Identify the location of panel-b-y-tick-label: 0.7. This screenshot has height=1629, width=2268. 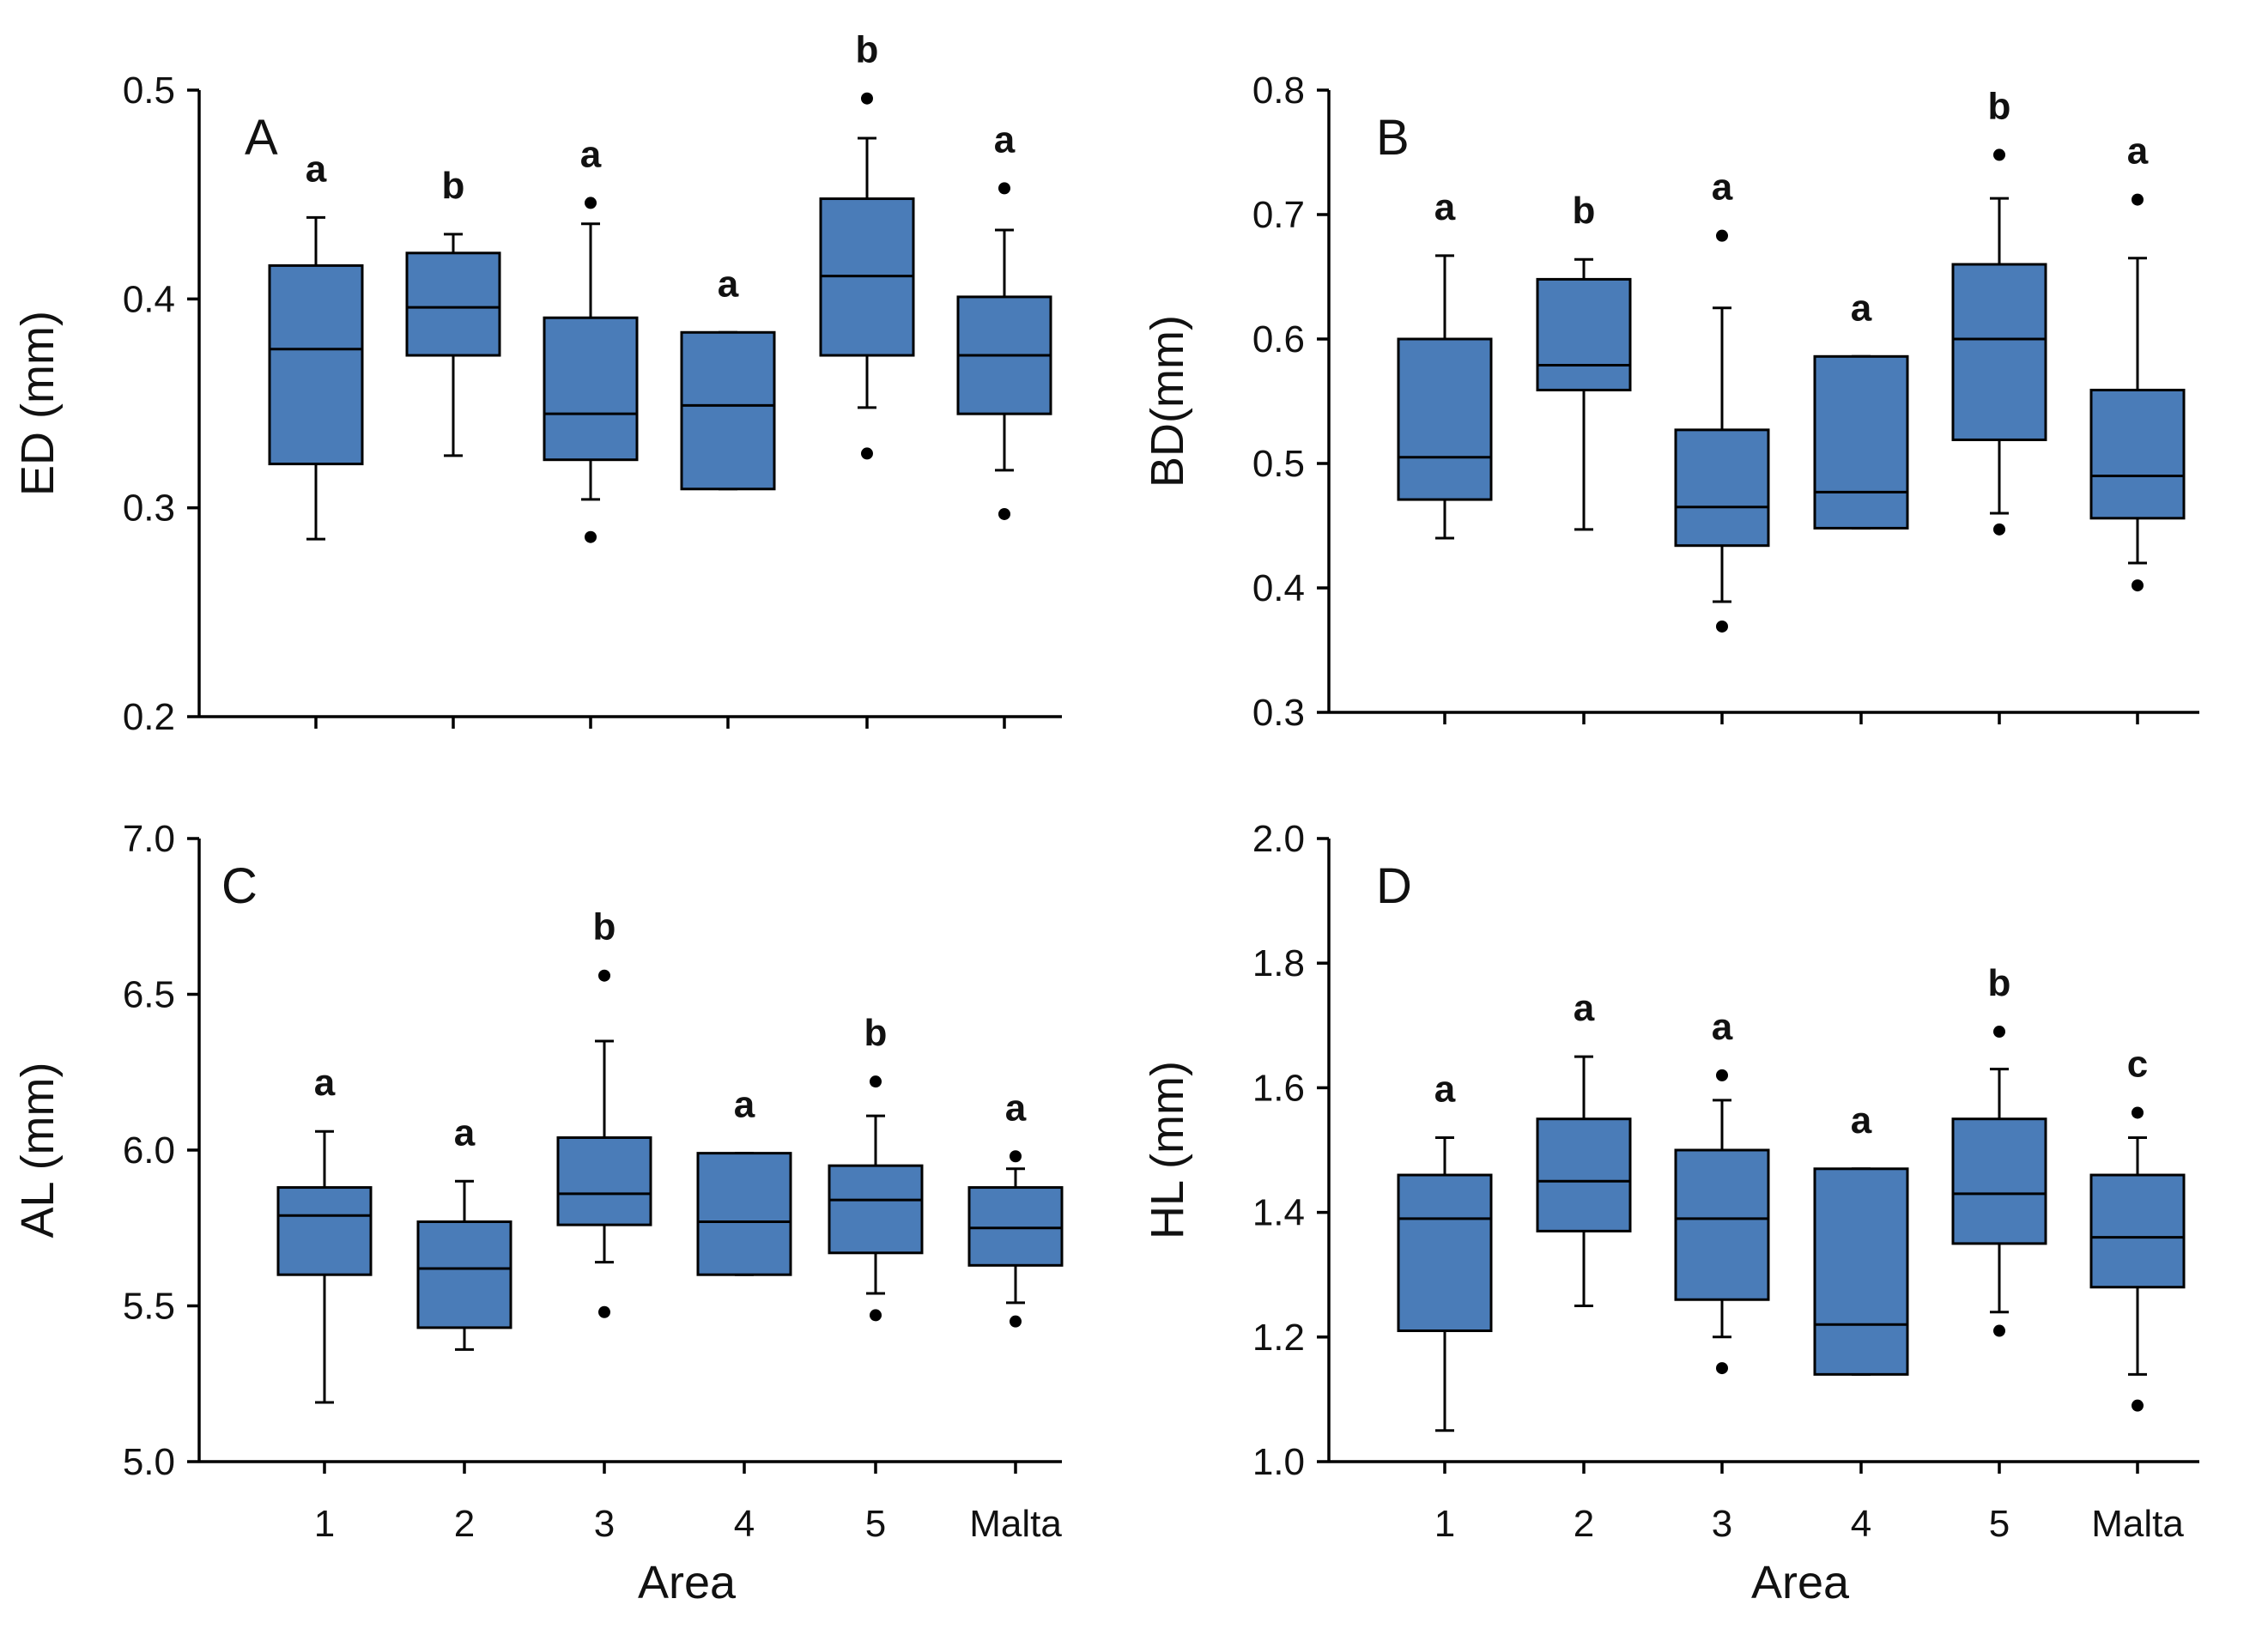
(1278, 215).